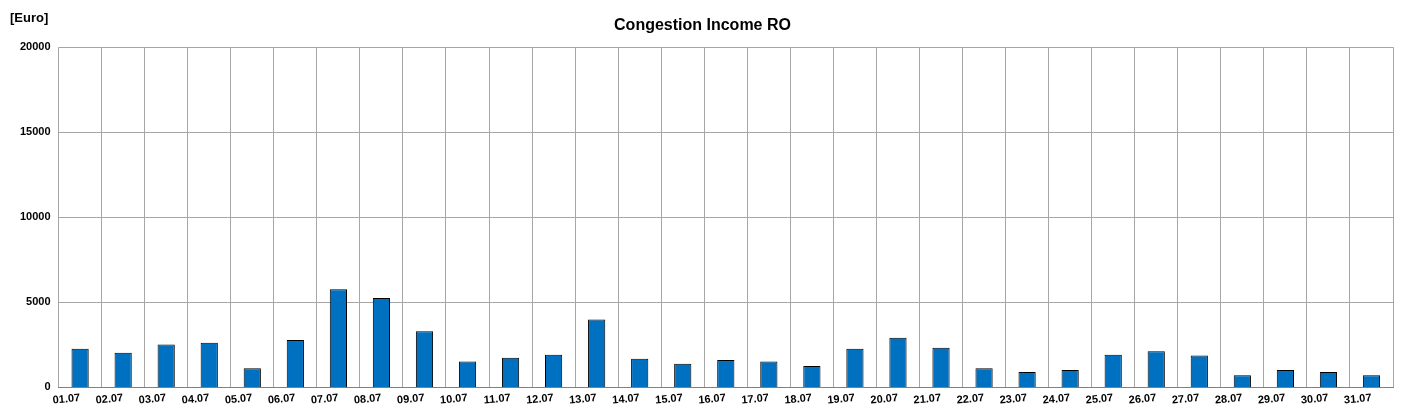  What do you see at coordinates (47, 386) in the screenshot?
I see `y-tick-label: 0` at bounding box center [47, 386].